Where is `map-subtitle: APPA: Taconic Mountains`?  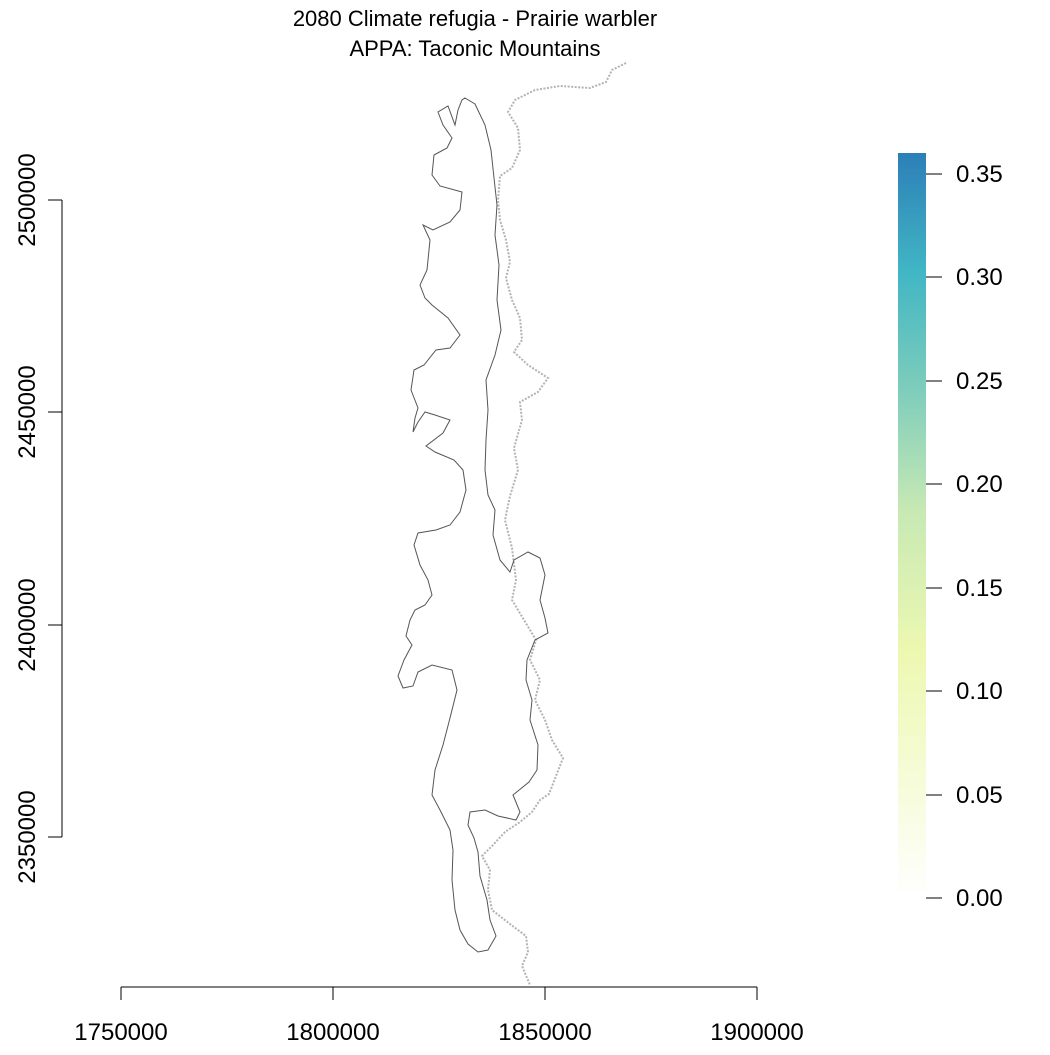
map-subtitle: APPA: Taconic Mountains is located at coordinates (474, 48).